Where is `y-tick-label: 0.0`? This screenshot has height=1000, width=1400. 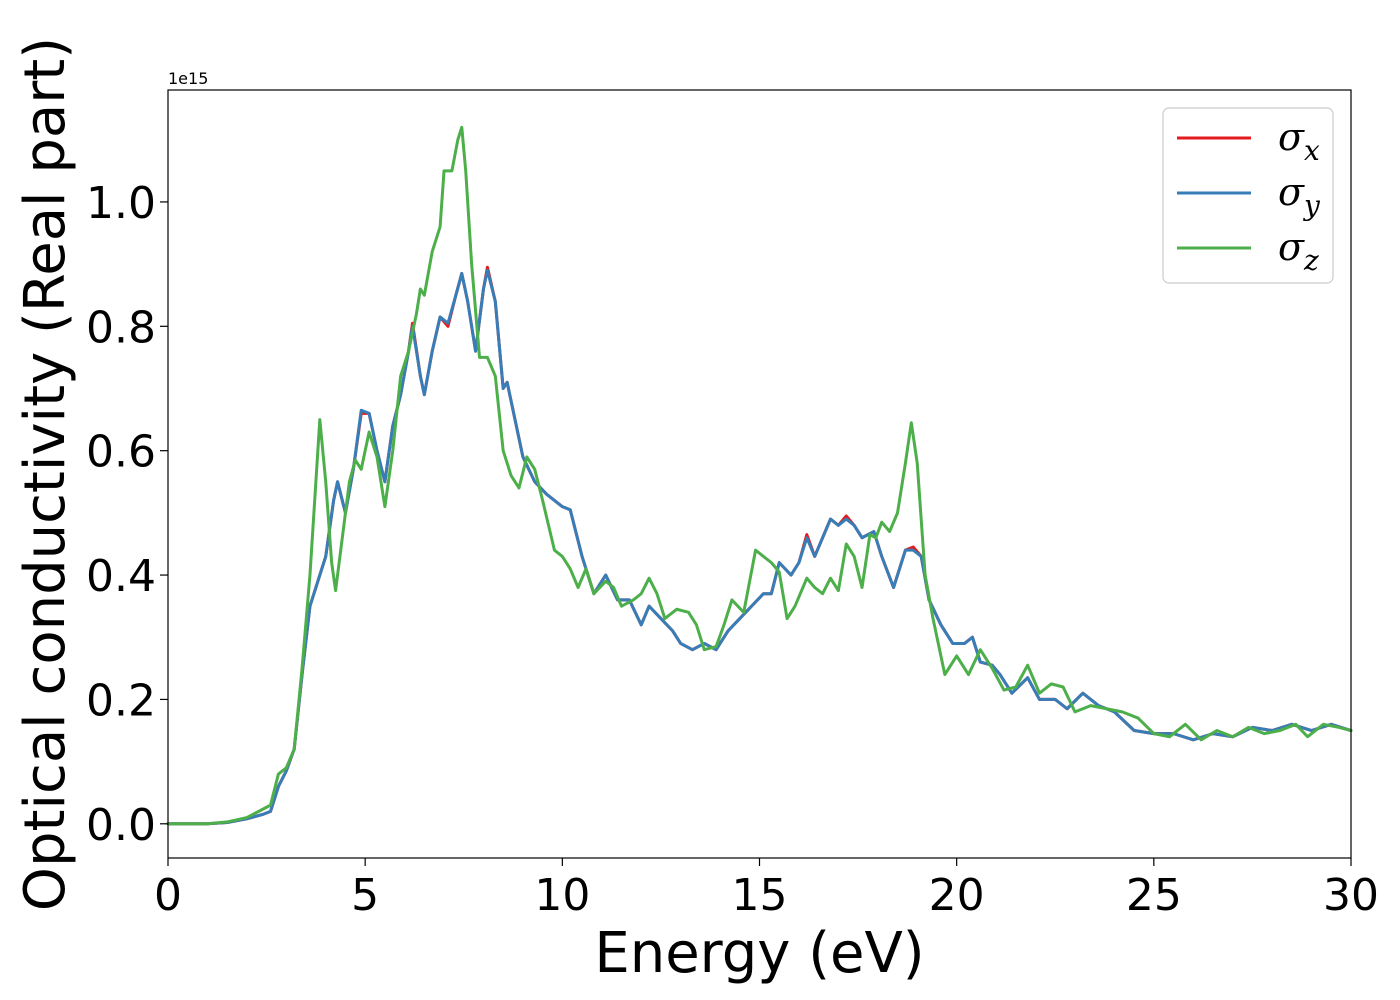
y-tick-label: 0.0 is located at coordinates (121, 825).